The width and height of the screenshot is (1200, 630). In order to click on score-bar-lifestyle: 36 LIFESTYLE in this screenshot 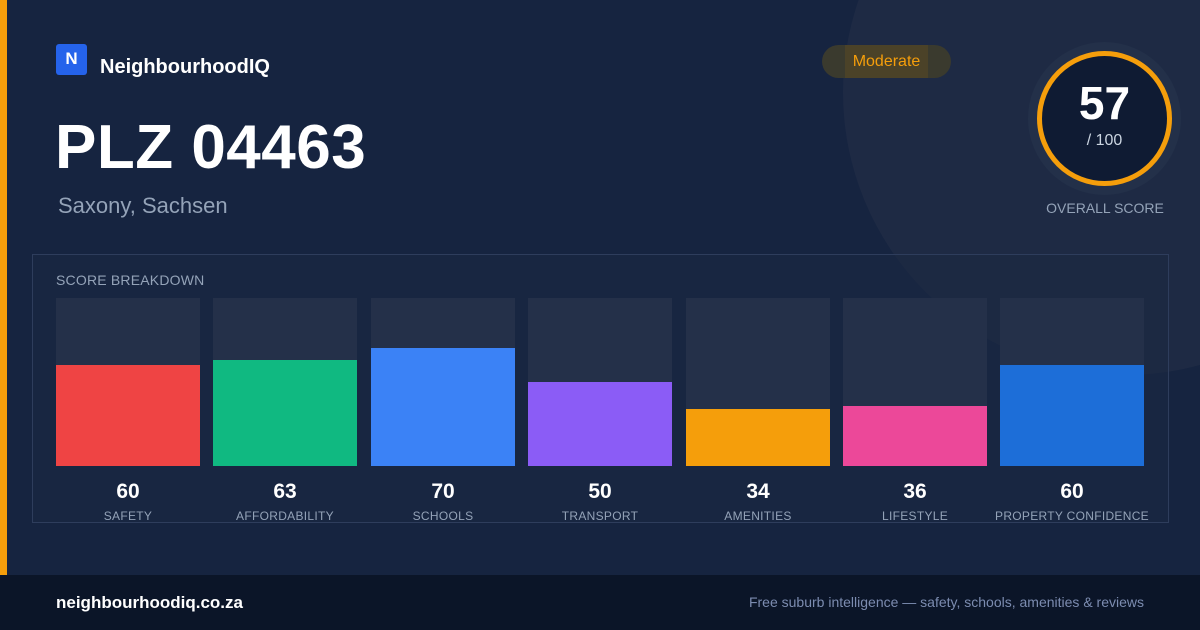, I will do `click(915, 410)`.